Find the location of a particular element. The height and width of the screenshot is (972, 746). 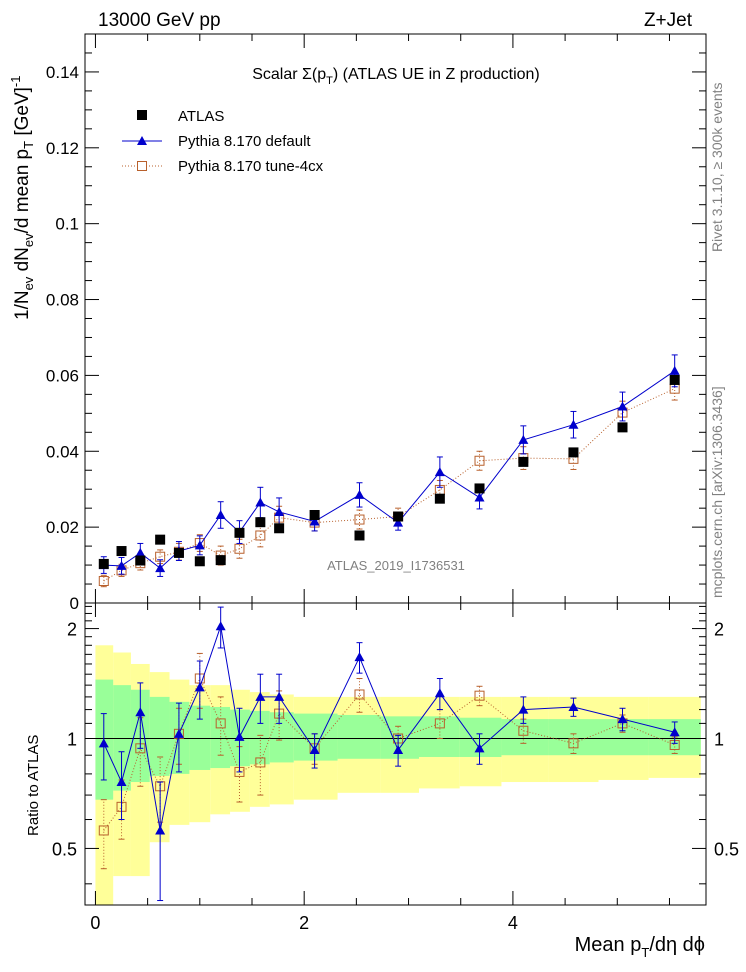

ratio-y-tick-label-right: 1 is located at coordinates (719, 740).